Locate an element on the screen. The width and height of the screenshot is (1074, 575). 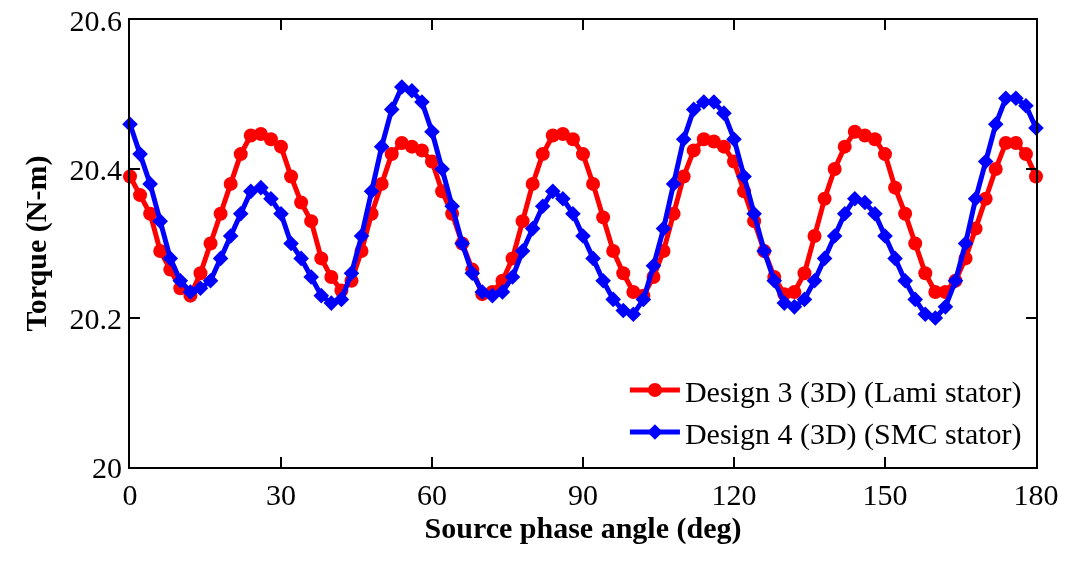
x-tick-label: 30 is located at coordinates (281, 494).